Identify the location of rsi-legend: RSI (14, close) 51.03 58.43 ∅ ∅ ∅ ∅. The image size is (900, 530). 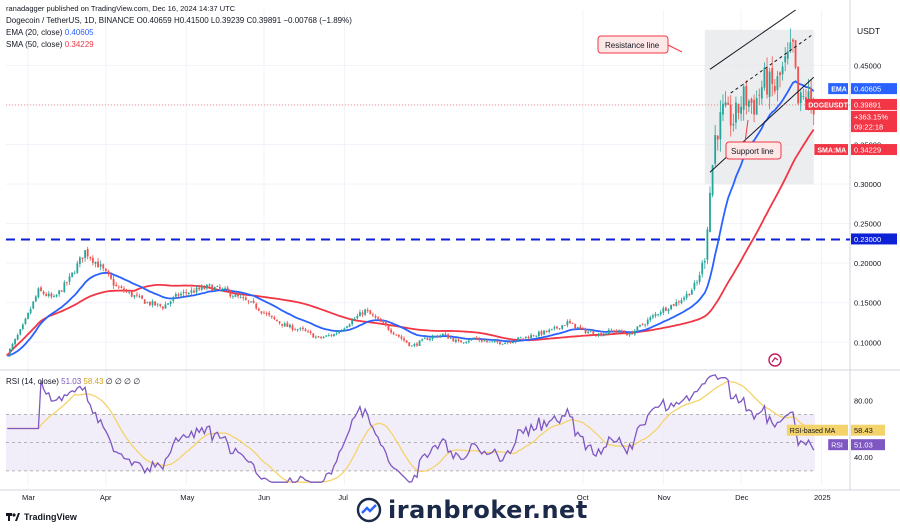
(73, 381).